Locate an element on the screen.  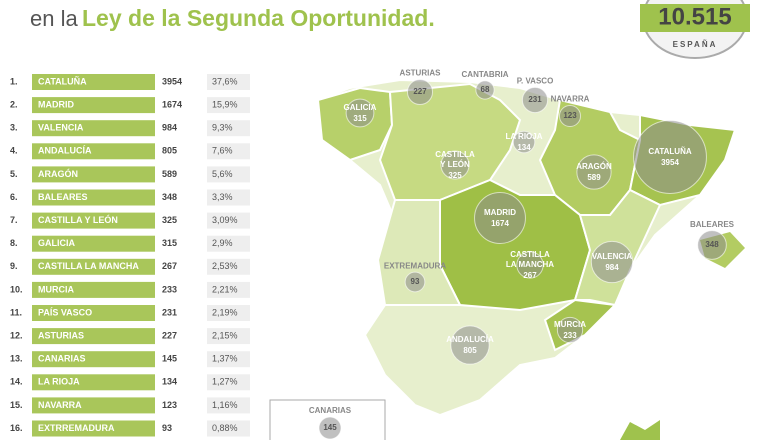
title: Ley de la Segunda Oportunidad. is located at coordinates (258, 18).